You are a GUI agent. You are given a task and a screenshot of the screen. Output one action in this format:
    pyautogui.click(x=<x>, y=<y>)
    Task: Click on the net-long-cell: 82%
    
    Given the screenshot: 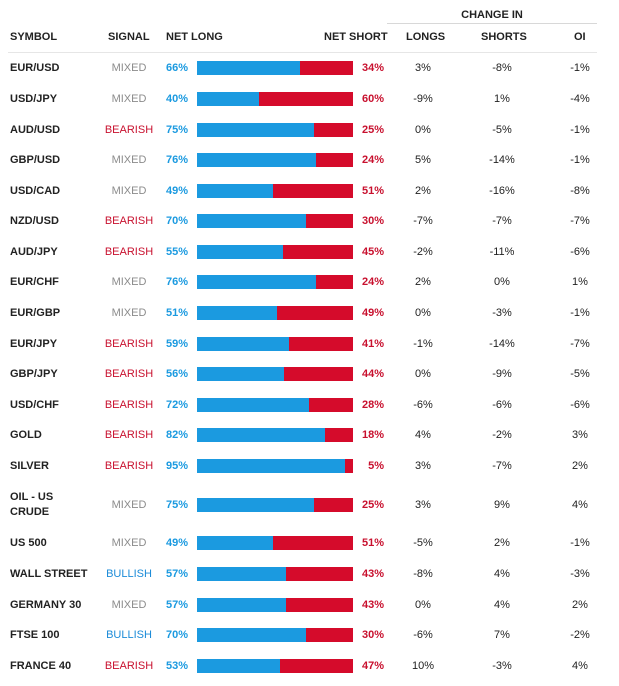 What is the action you would take?
    pyautogui.click(x=176, y=434)
    